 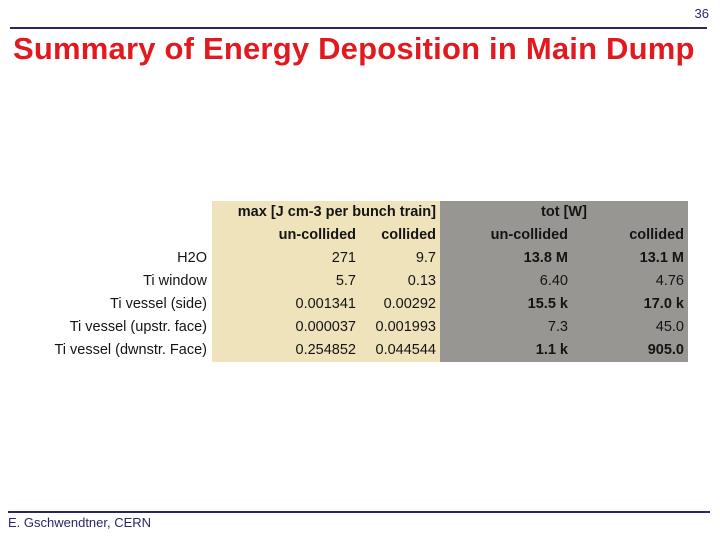 What do you see at coordinates (630, 258) in the screenshot?
I see `cell-tot-collided: 13.1 M` at bounding box center [630, 258].